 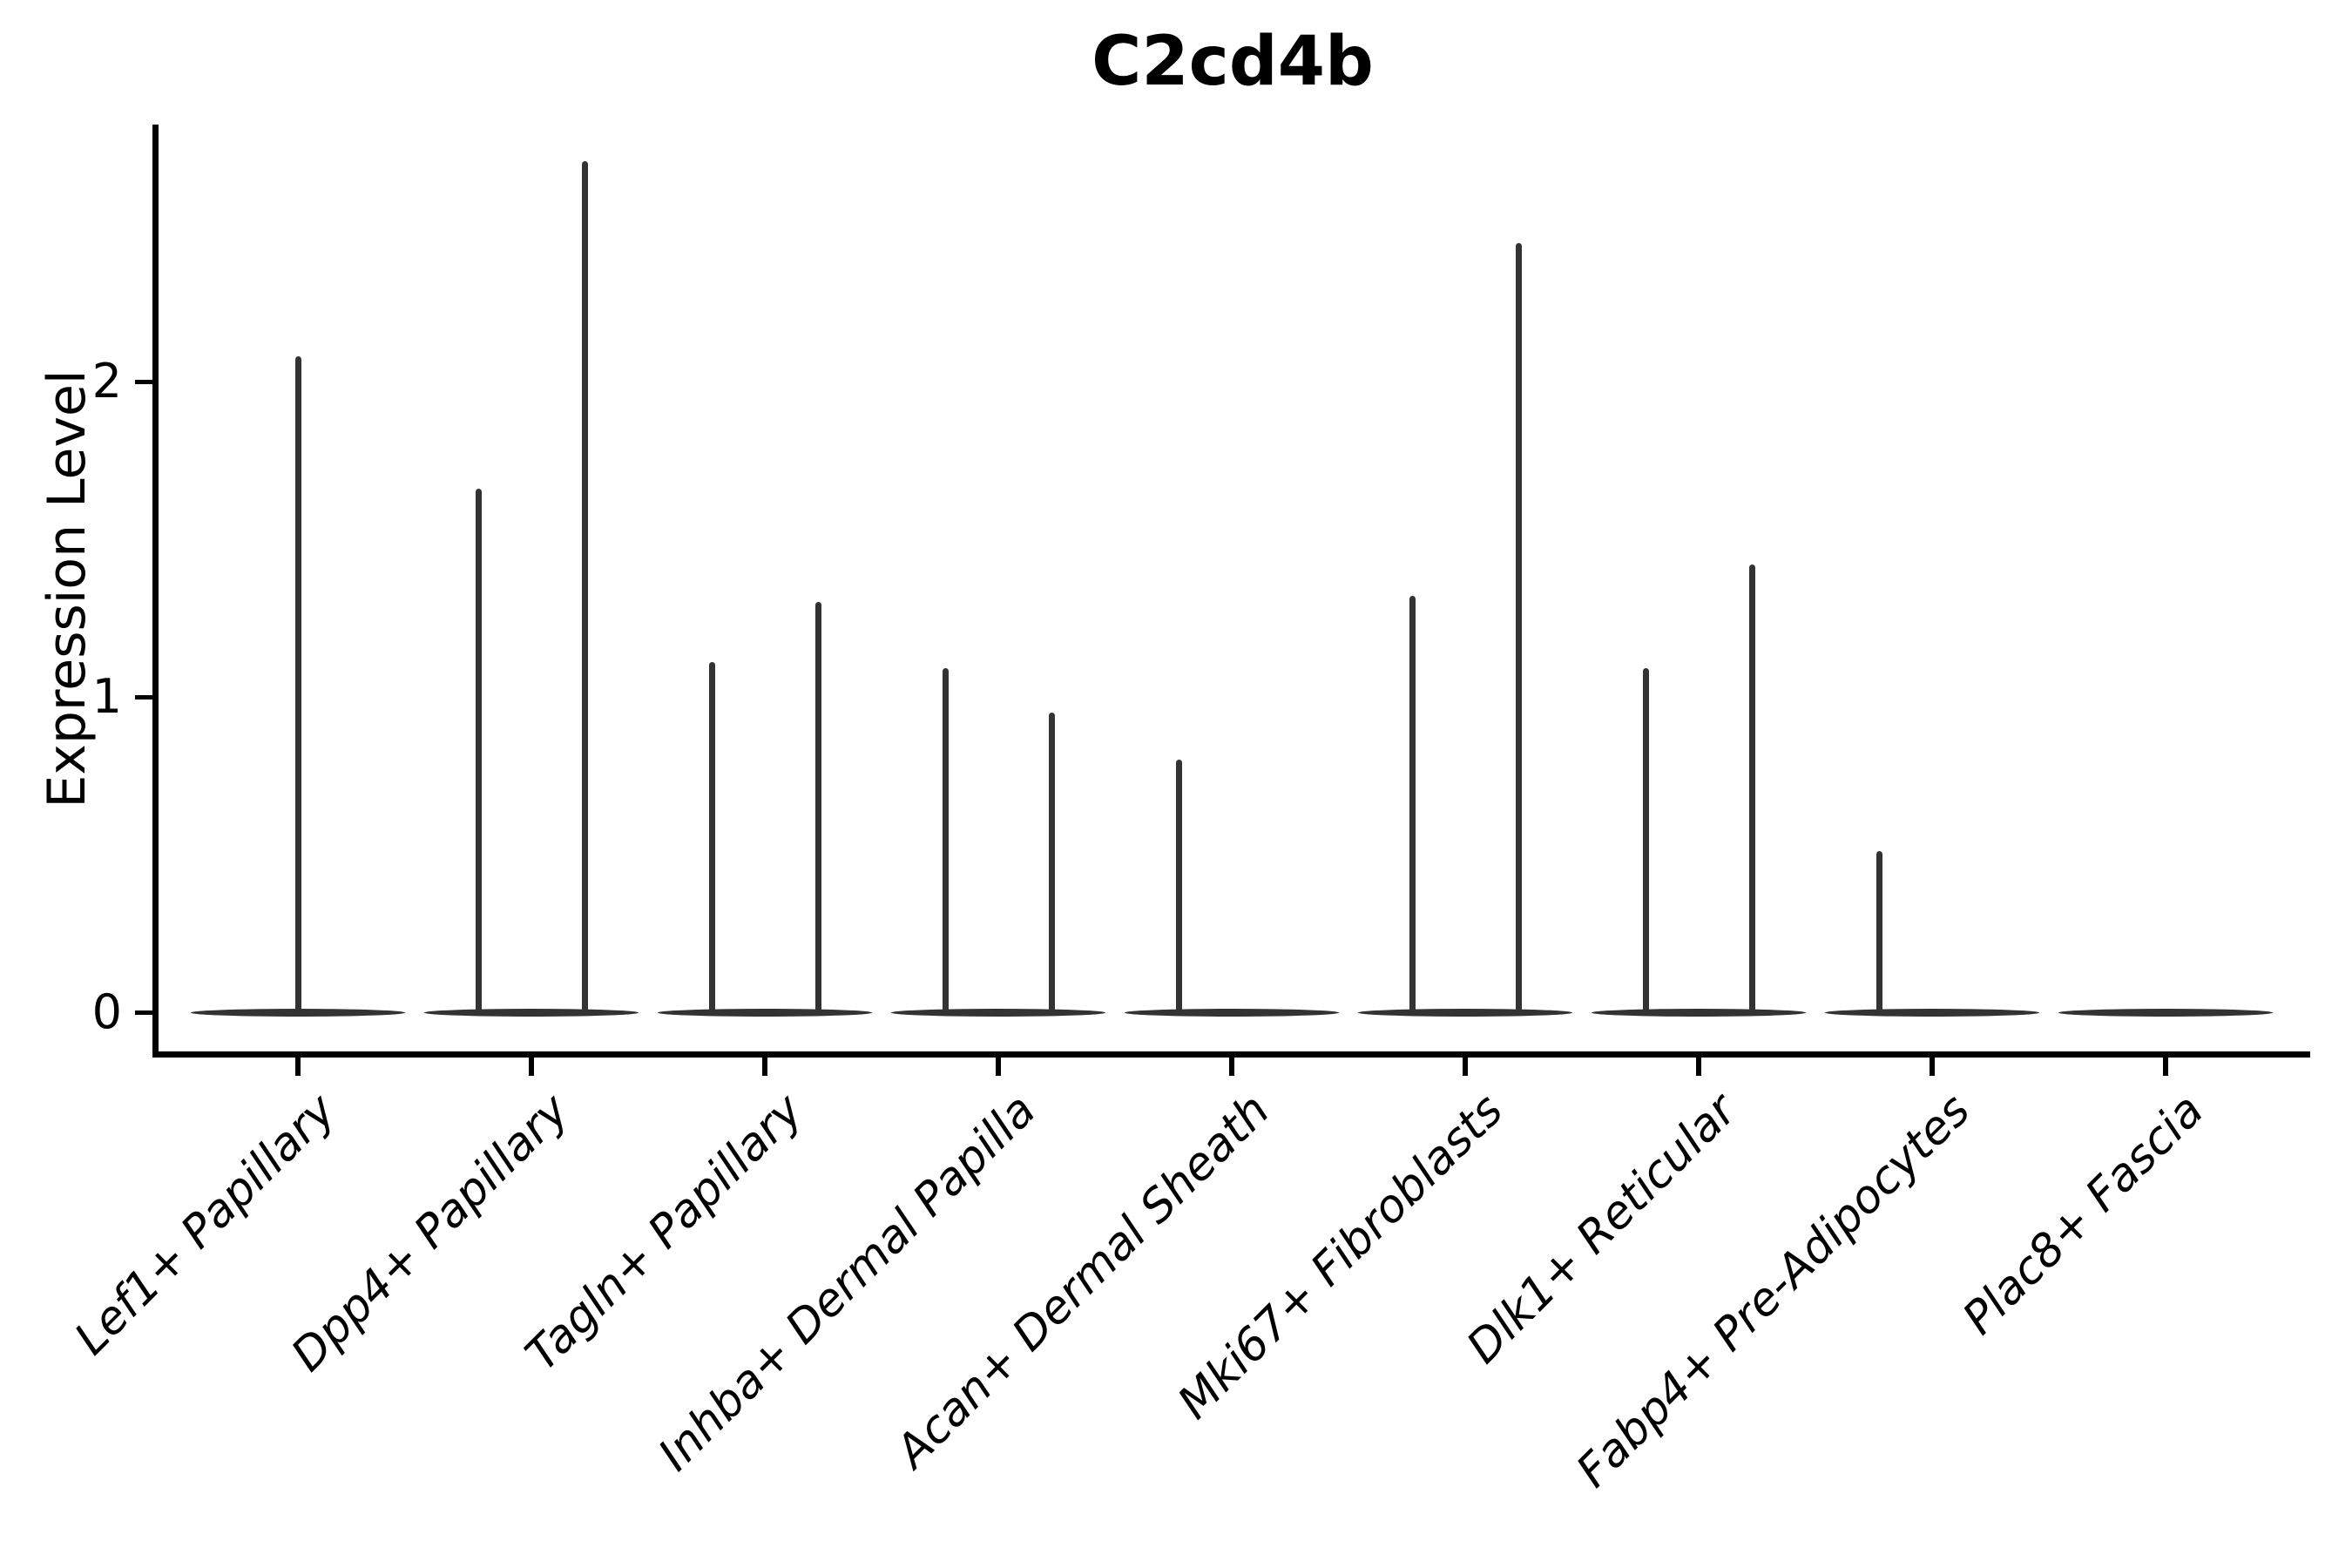 I want to click on y-axis-spine, so click(x=155, y=591).